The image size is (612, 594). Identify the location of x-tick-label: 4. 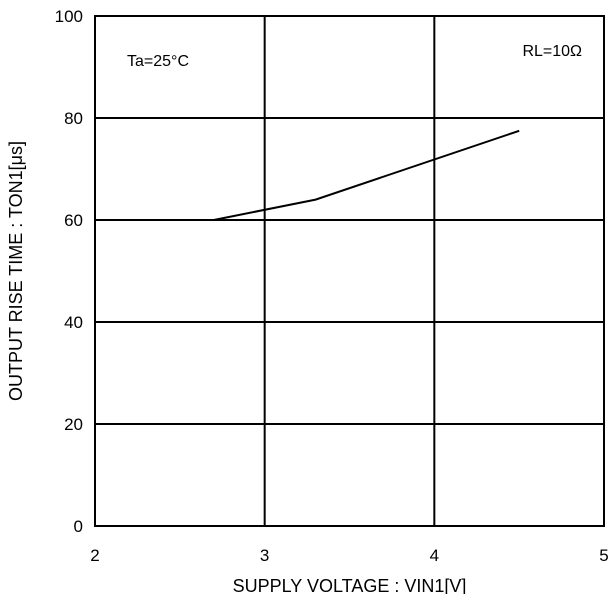
(434, 555).